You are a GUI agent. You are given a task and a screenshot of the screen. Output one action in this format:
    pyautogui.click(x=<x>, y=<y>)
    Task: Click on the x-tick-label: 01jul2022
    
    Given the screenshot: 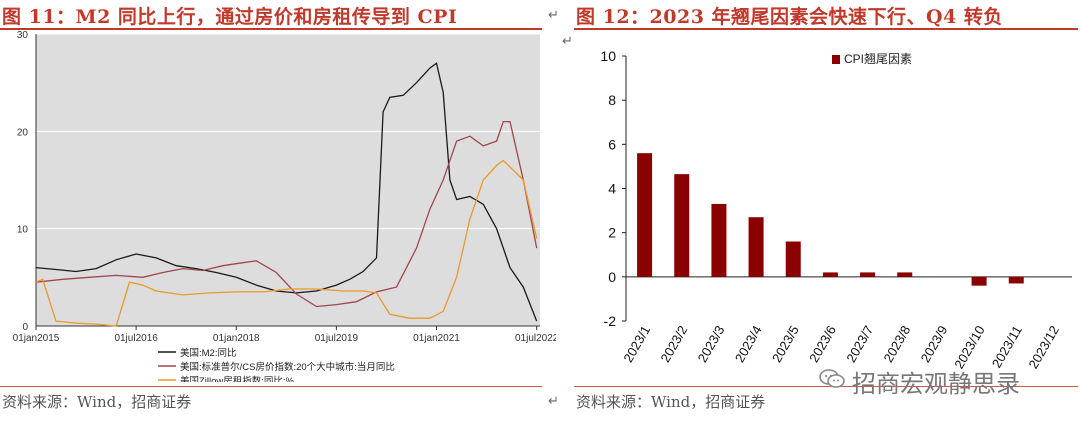 What is the action you would take?
    pyautogui.click(x=535, y=338)
    